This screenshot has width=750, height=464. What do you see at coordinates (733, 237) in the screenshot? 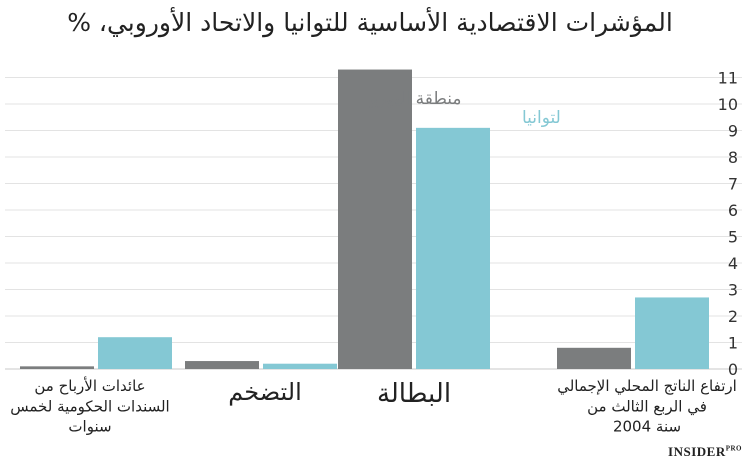
I see `y-tick-label: 5` at bounding box center [733, 237].